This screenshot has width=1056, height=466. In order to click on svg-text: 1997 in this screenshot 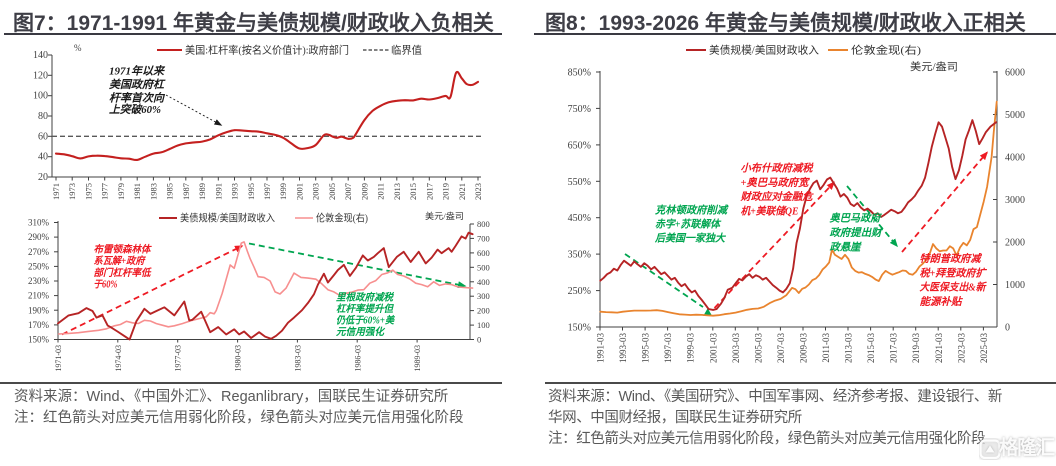, I will do `click(267, 191)`.